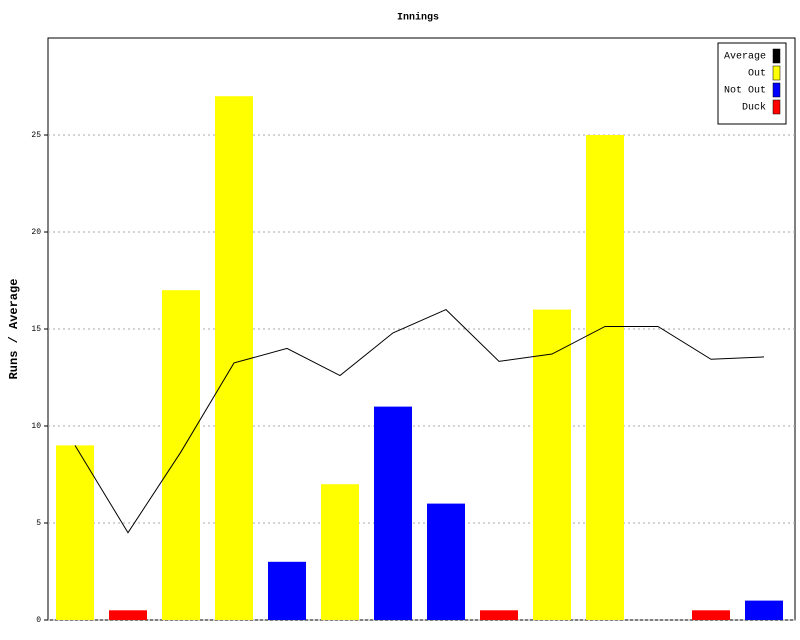  I want to click on y-tick-label: 0, so click(38, 620).